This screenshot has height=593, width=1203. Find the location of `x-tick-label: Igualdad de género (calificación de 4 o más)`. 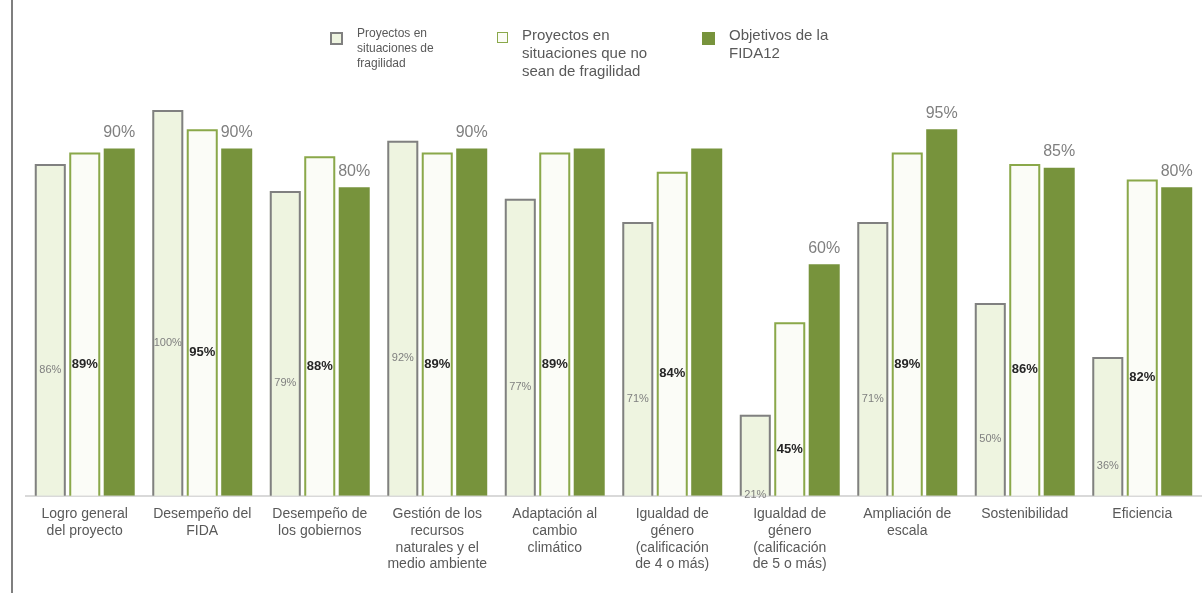

x-tick-label: Igualdad de género (calificación de 4 o más) is located at coordinates (672, 538).